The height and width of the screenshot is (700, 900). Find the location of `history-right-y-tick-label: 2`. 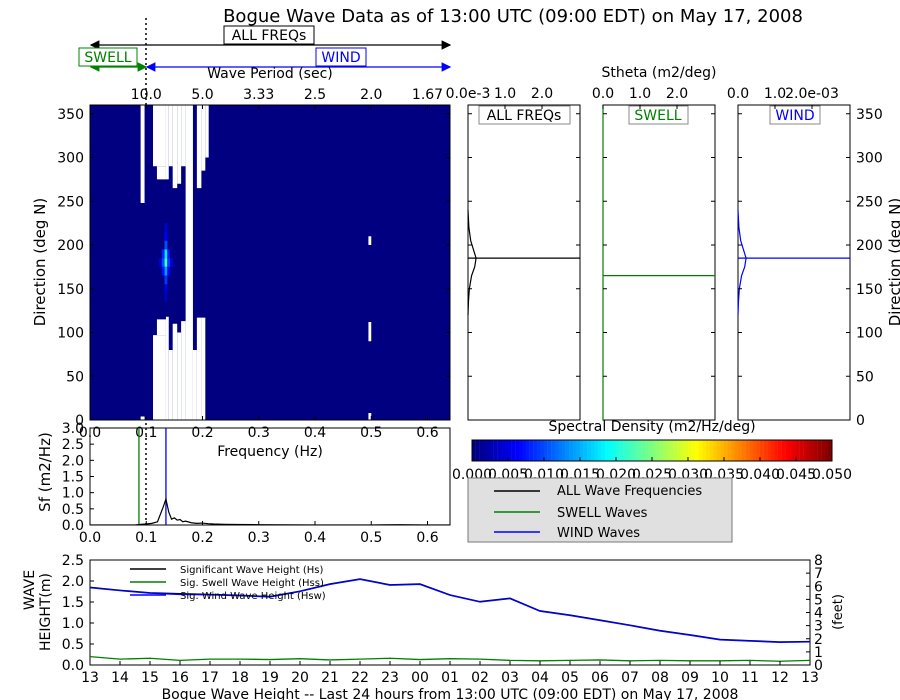

history-right-y-tick-label: 2 is located at coordinates (818, 640).